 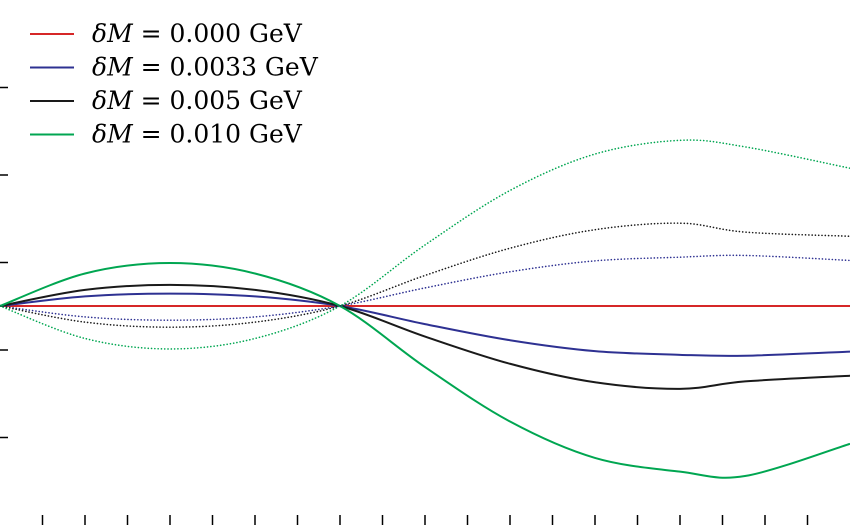 What do you see at coordinates (218, 134) in the screenshot?
I see `legend-label-rest: = 0.010 GeV` at bounding box center [218, 134].